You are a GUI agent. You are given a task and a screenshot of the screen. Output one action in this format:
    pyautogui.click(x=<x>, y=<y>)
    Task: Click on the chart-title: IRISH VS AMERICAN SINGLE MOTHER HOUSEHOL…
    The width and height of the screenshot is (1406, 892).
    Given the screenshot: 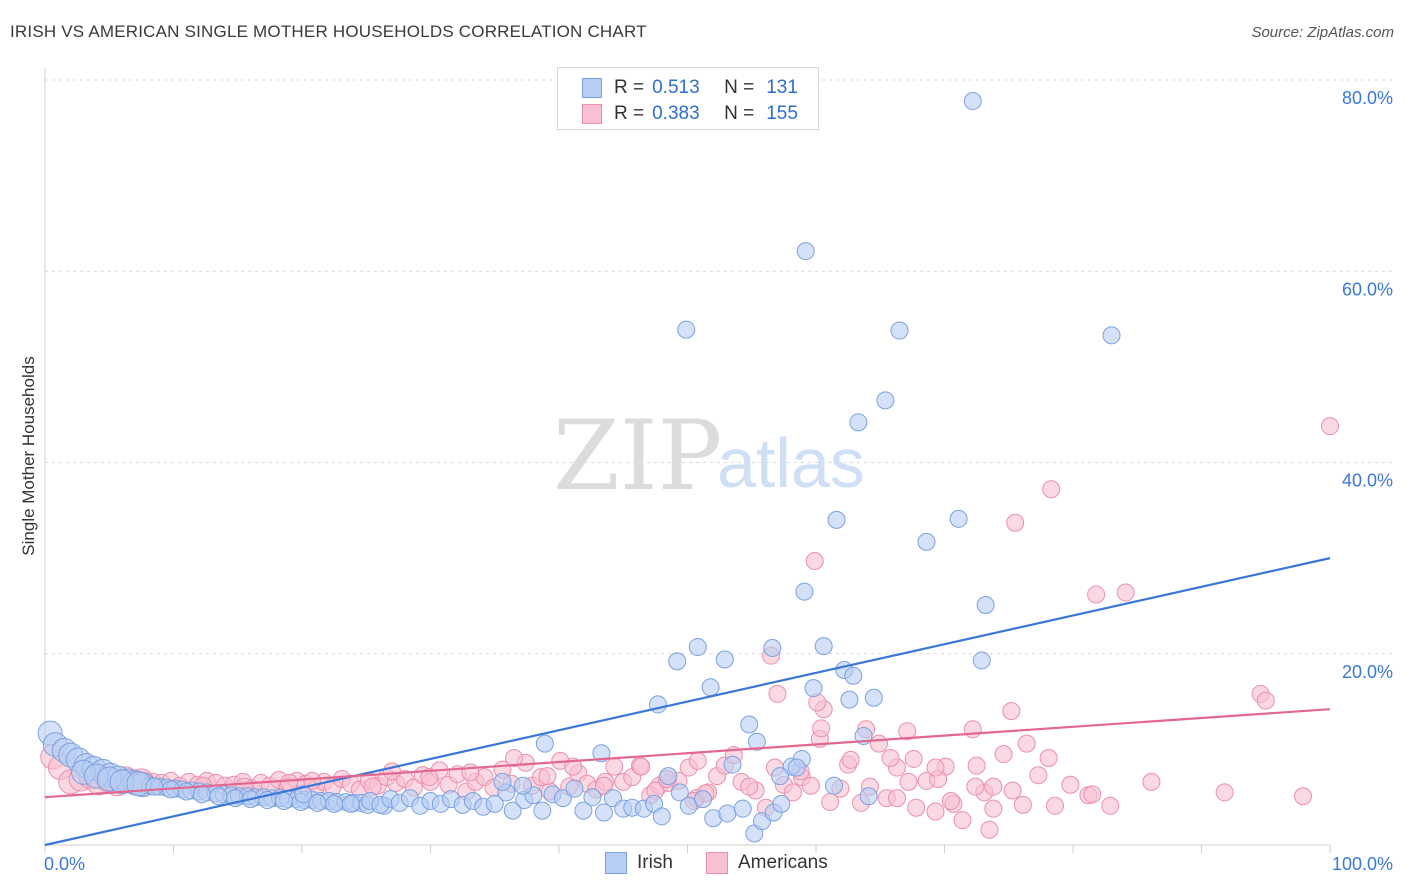 What is the action you would take?
    pyautogui.click(x=328, y=31)
    